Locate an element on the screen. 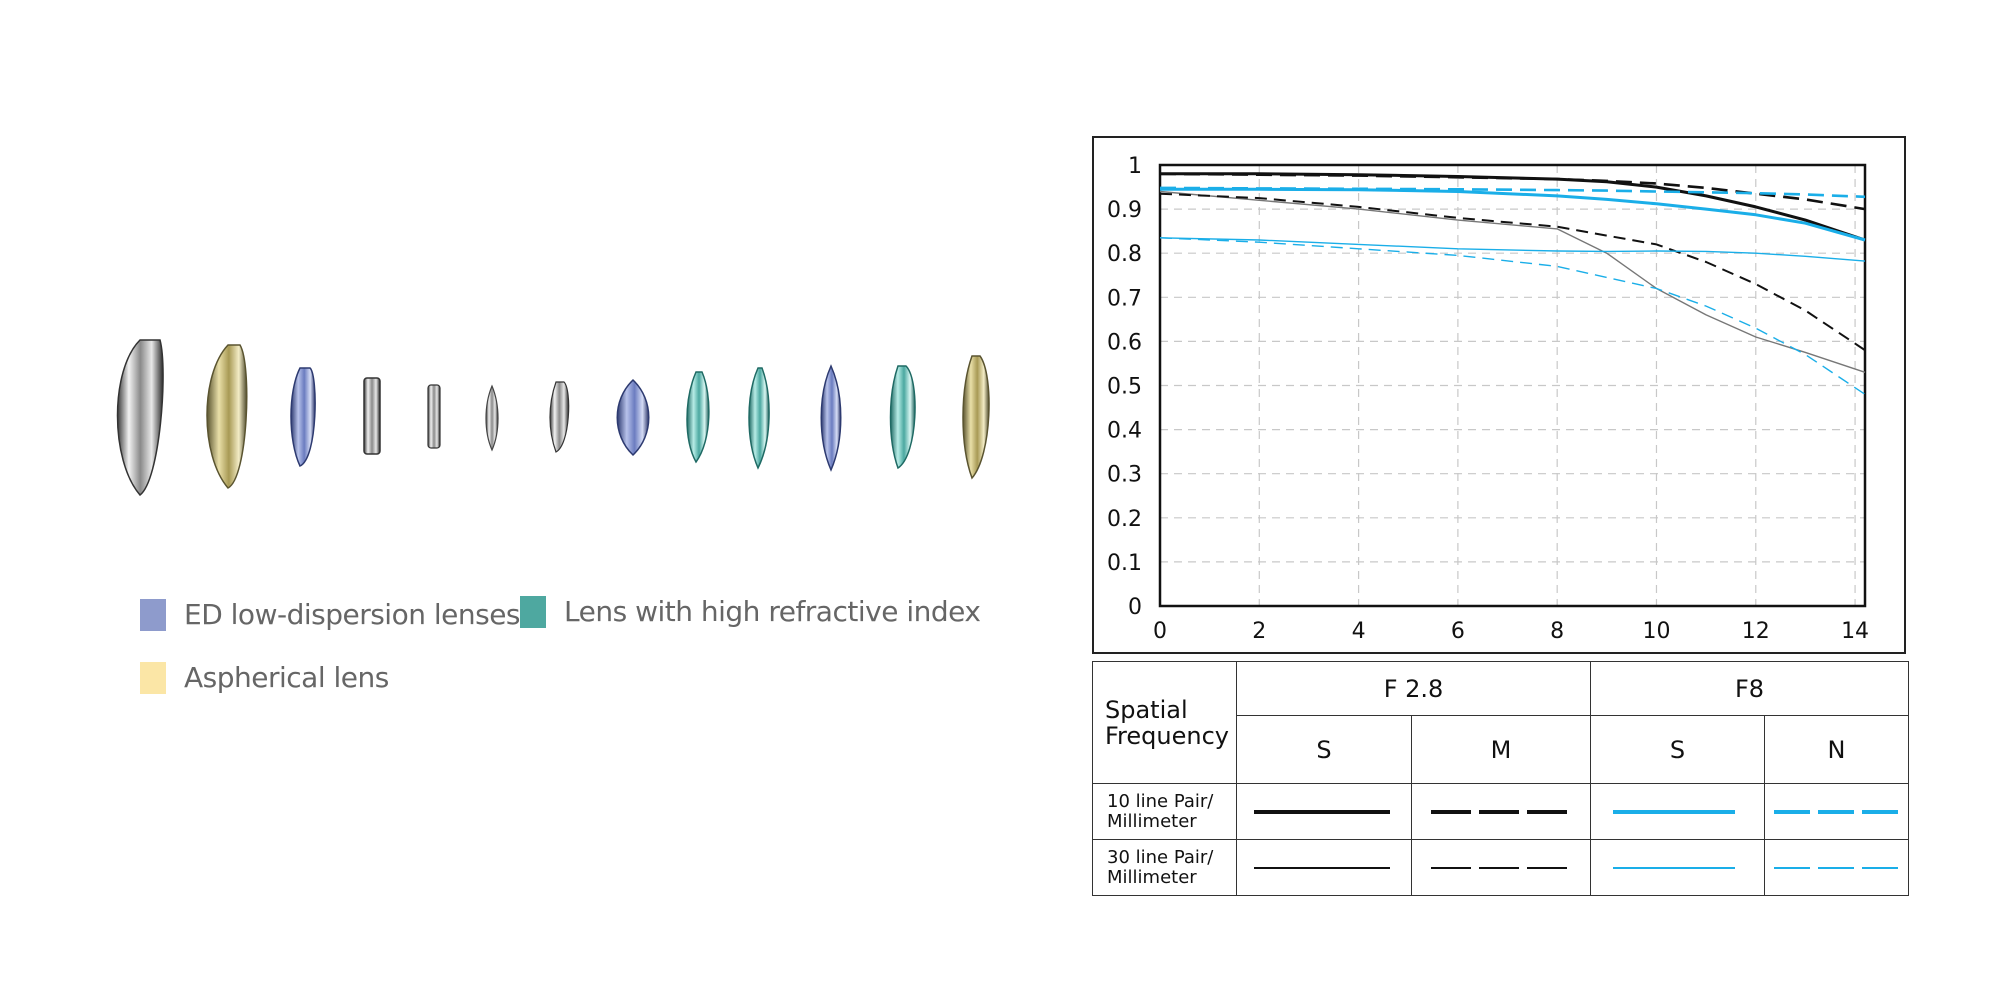 The width and height of the screenshot is (2000, 1000). group-header-f28: F 2.8 is located at coordinates (1413, 688).